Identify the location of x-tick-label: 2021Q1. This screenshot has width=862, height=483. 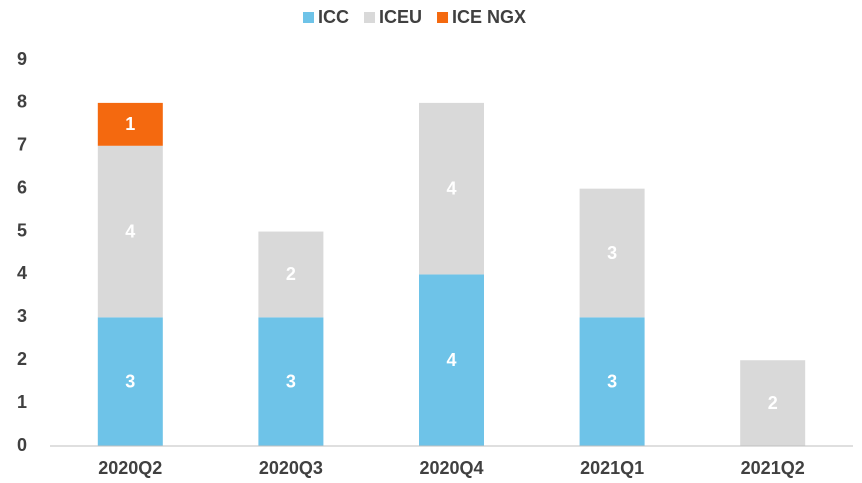
(612, 468).